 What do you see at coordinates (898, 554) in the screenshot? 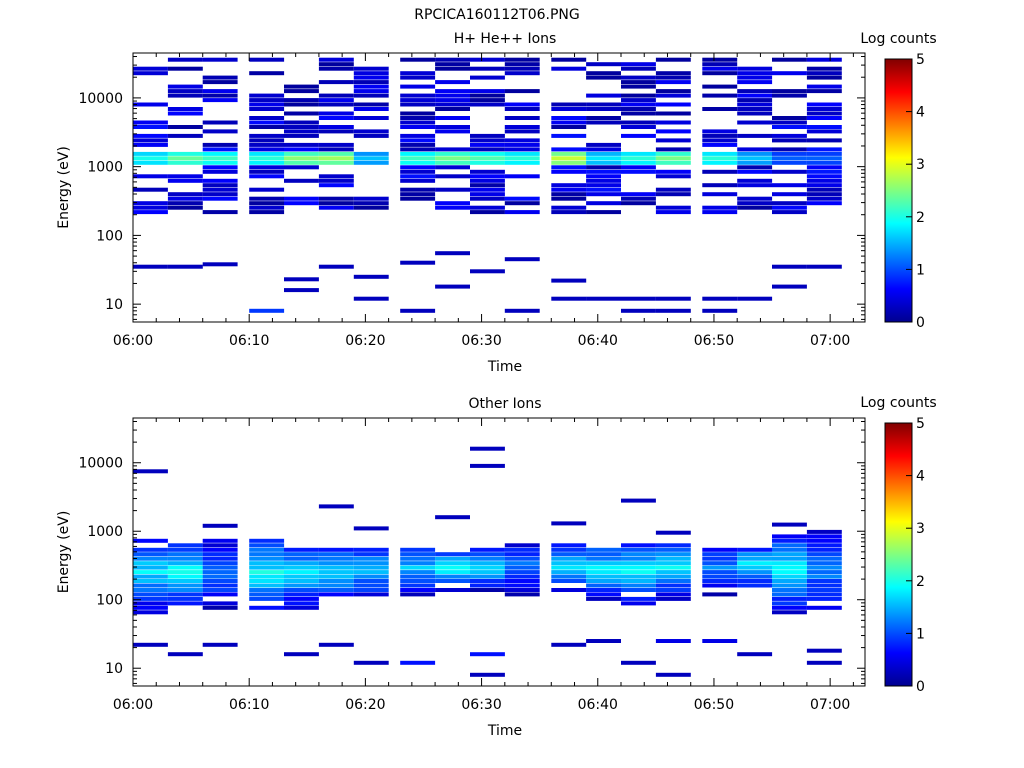
I see `colorbar-other` at bounding box center [898, 554].